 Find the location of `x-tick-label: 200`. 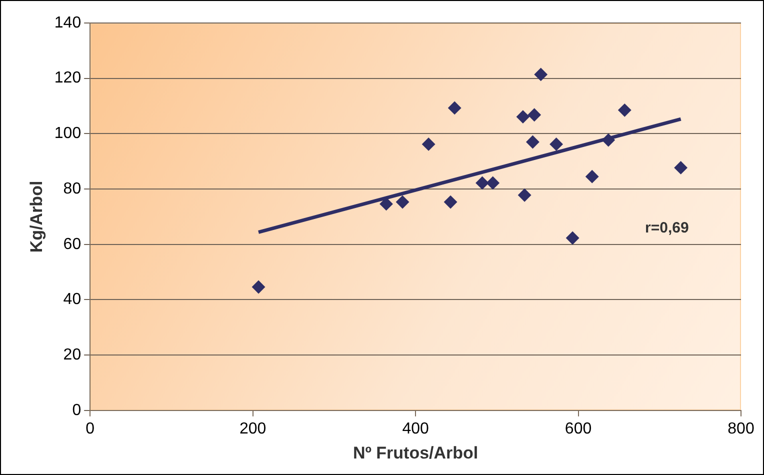

x-tick-label: 200 is located at coordinates (252, 429).